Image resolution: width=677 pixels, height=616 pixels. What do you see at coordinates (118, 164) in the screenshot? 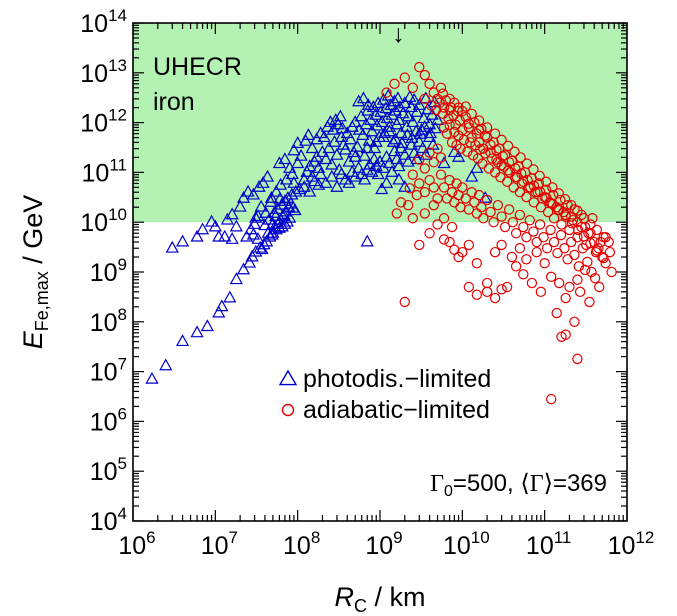
I see `y-tick-label-exponent: 11` at bounding box center [118, 164].